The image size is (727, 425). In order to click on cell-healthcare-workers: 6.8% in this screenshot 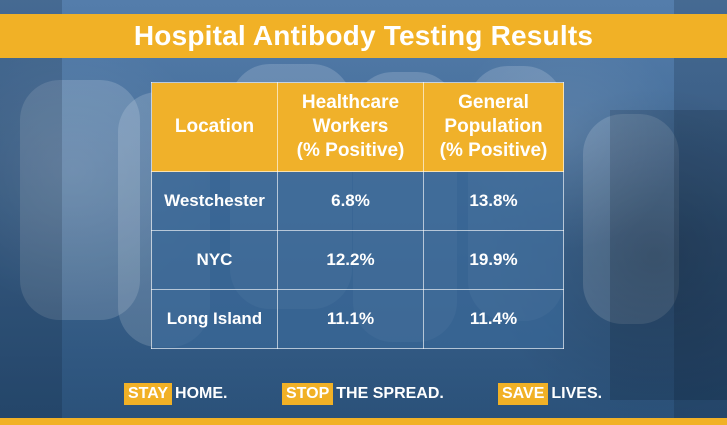, I will do `click(350, 201)`.